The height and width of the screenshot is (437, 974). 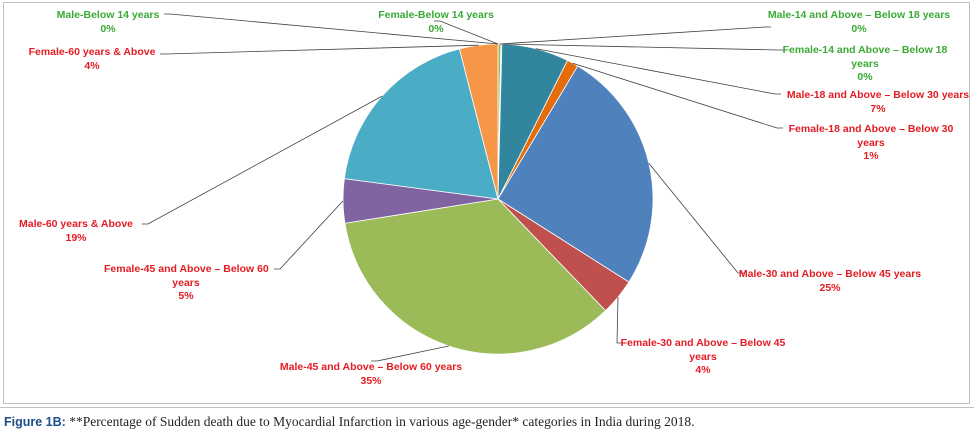 I want to click on slice-label-name: Female-60 years & Above, so click(x=92, y=52).